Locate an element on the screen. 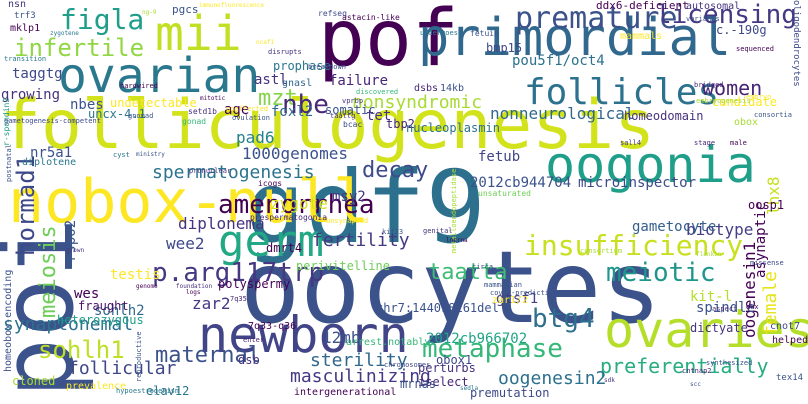 The image size is (808, 404). word: diplotene is located at coordinates (49, 162).